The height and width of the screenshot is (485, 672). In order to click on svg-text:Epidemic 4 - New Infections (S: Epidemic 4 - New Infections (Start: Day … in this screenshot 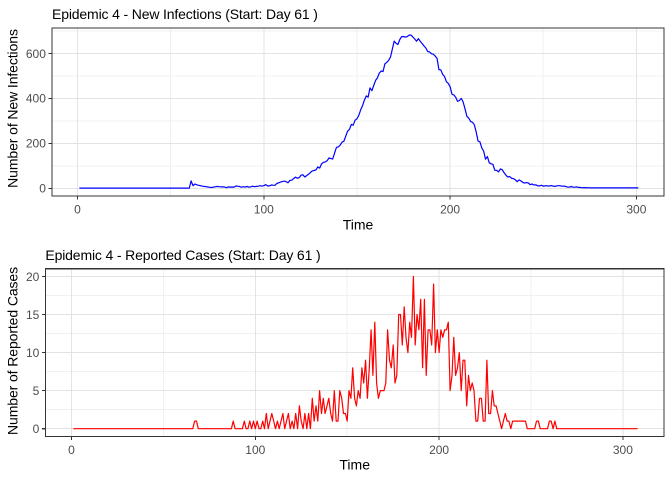, I will do `click(185, 14)`.